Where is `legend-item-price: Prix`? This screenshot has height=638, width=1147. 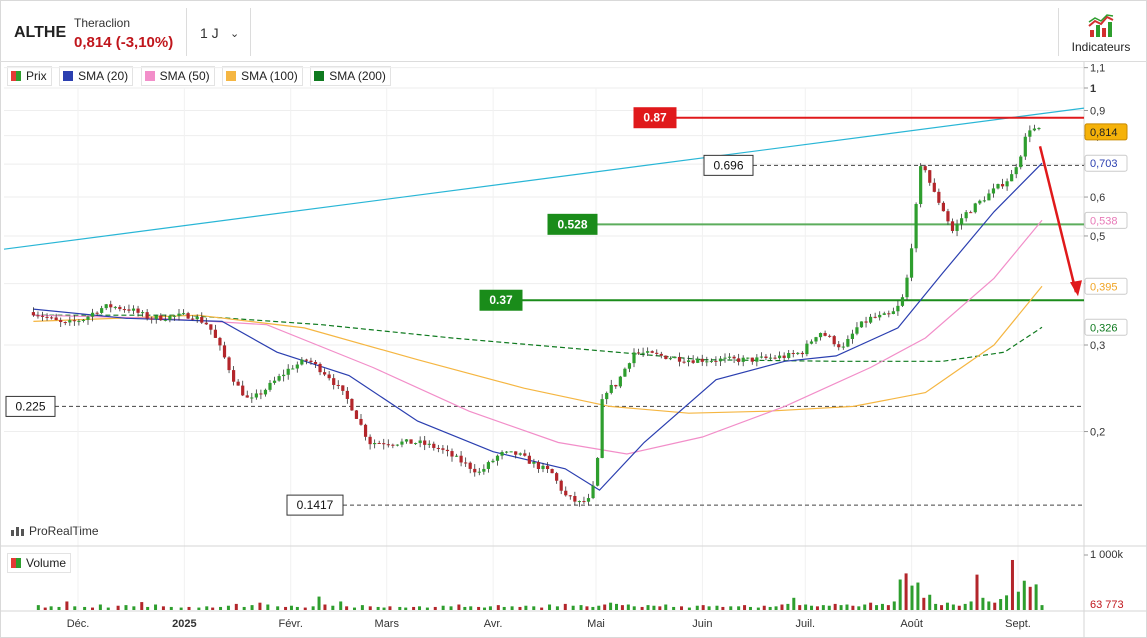 legend-item-price: Prix is located at coordinates (29, 76).